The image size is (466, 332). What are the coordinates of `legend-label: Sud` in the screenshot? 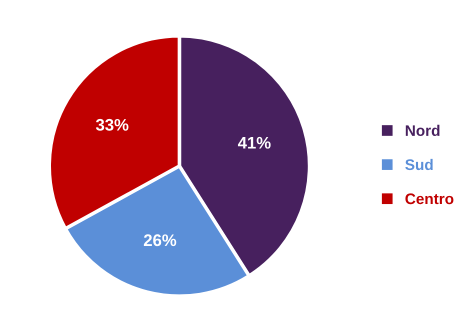 It's located at (419, 164).